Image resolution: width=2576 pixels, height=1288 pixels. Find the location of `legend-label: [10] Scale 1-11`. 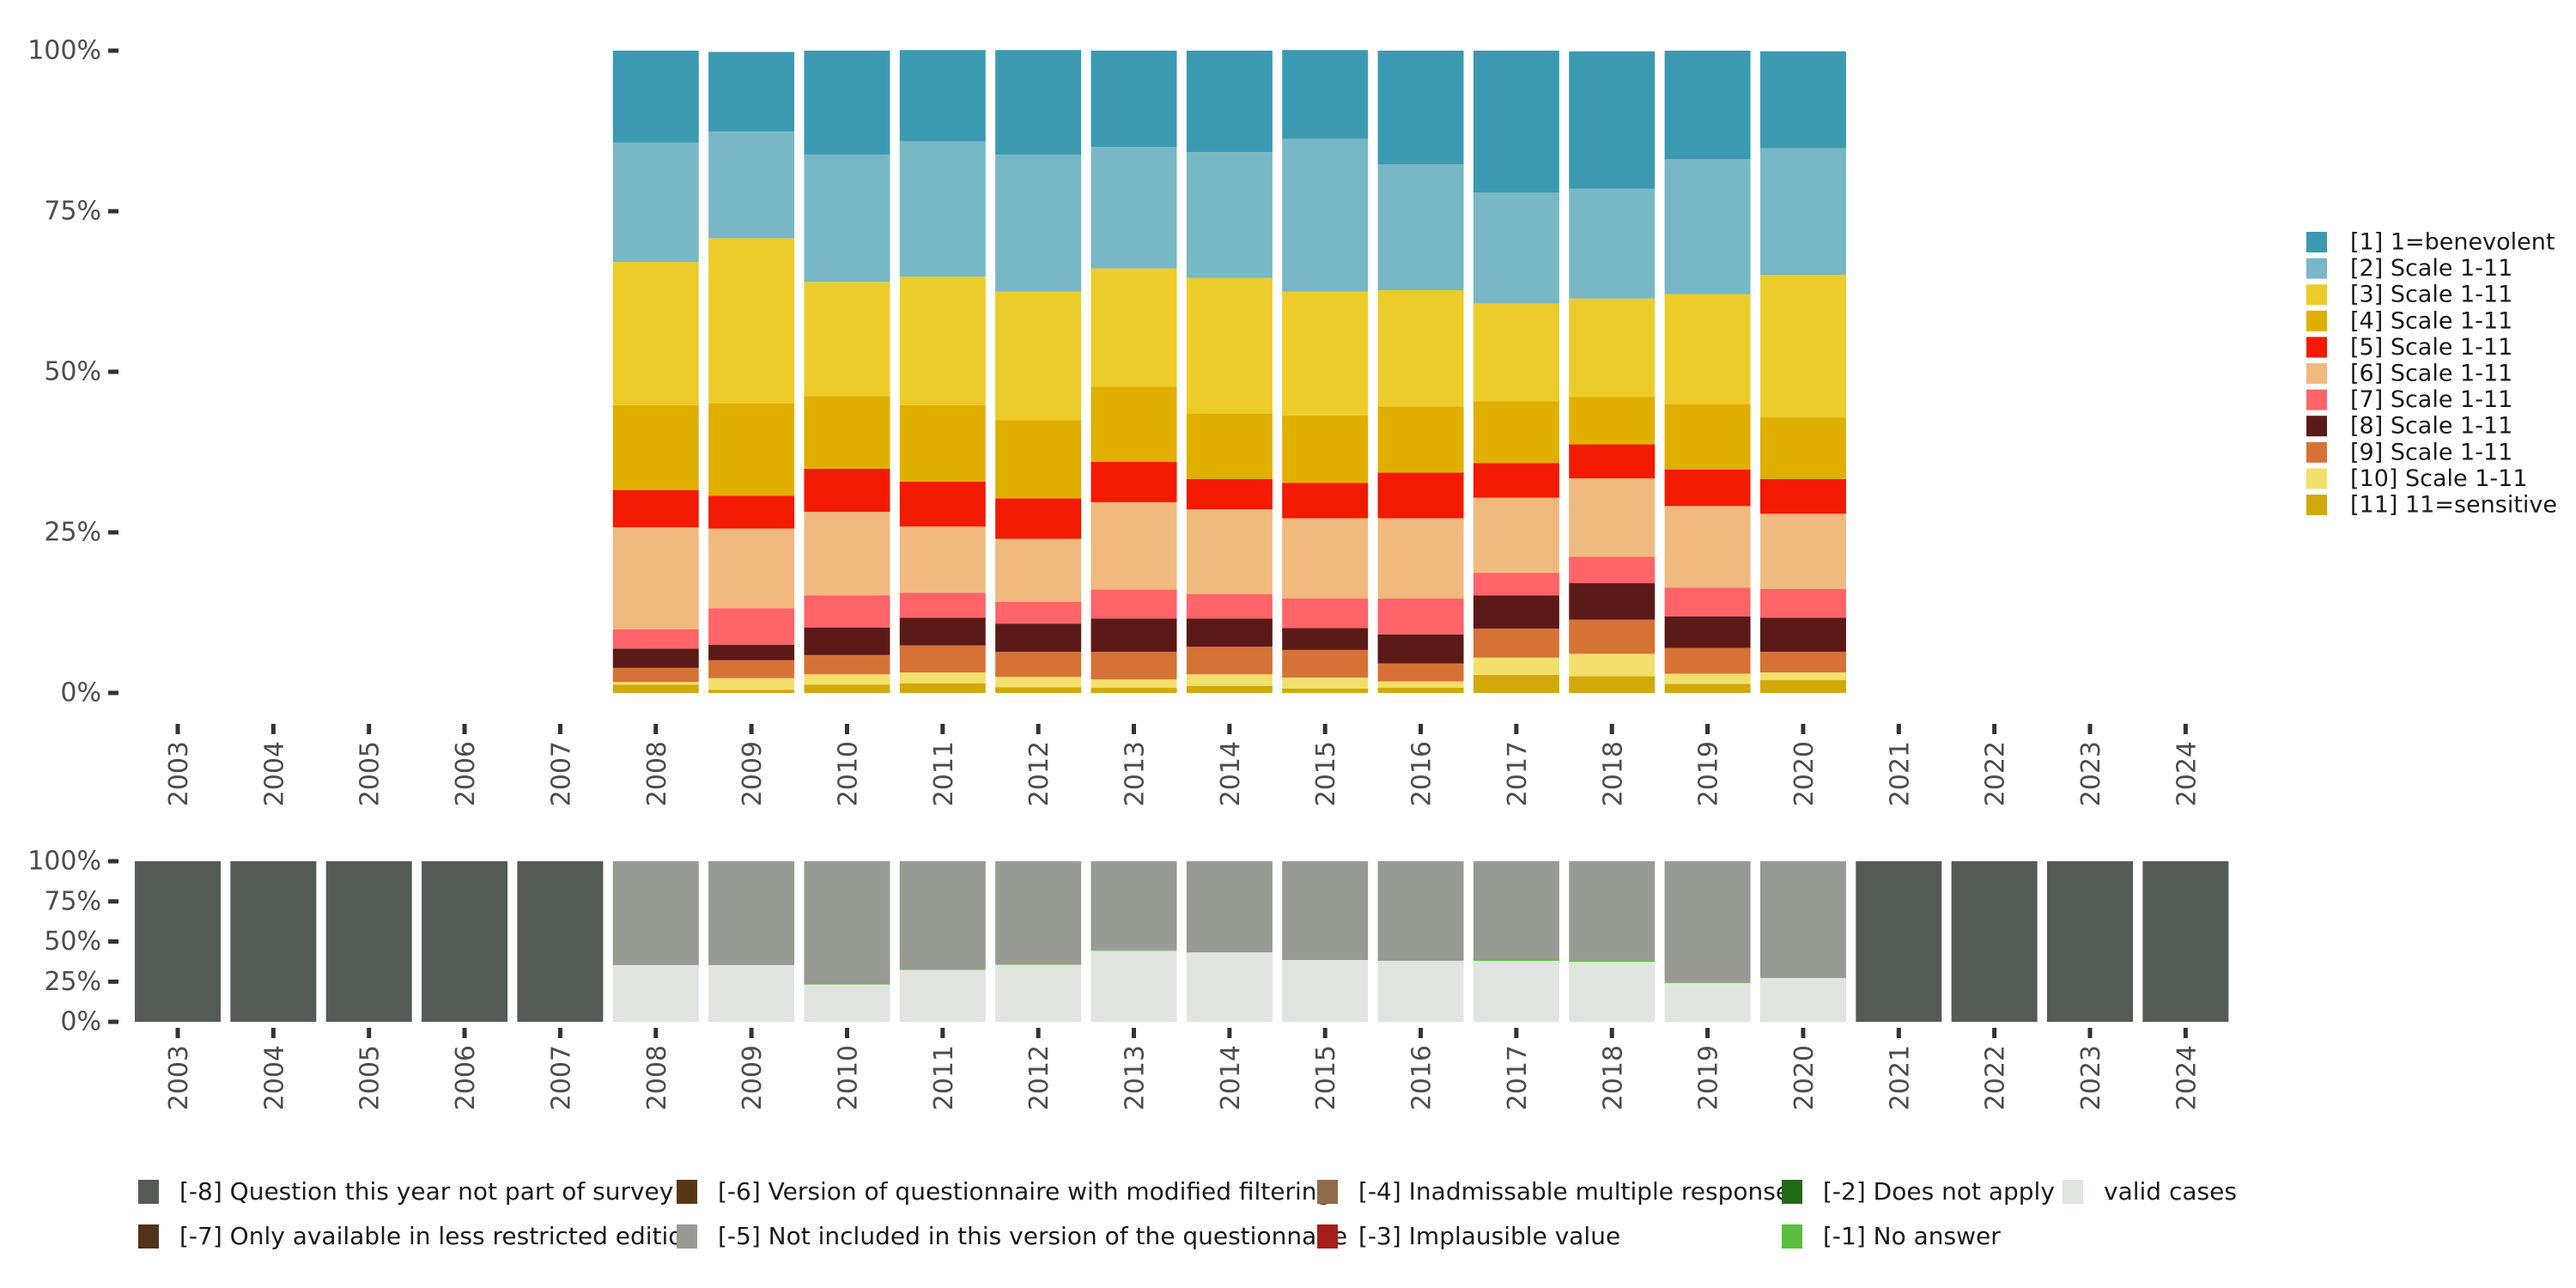

legend-label: [10] Scale 1-11 is located at coordinates (2439, 479).